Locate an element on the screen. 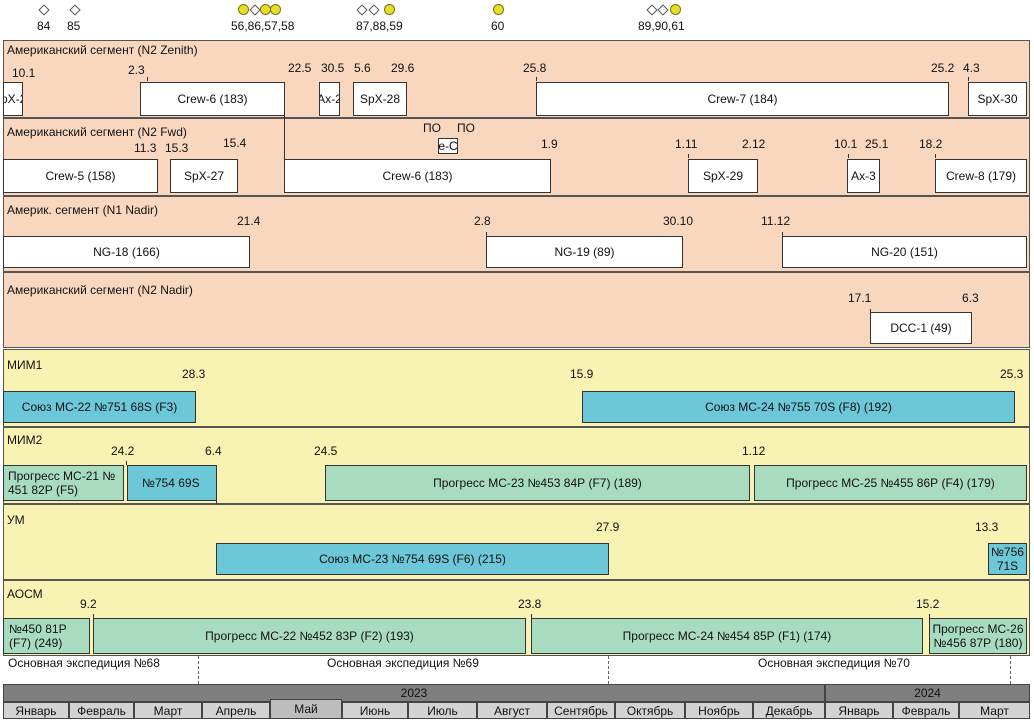 The height and width of the screenshot is (724, 1034). month-mar-2024: Март is located at coordinates (994, 710).